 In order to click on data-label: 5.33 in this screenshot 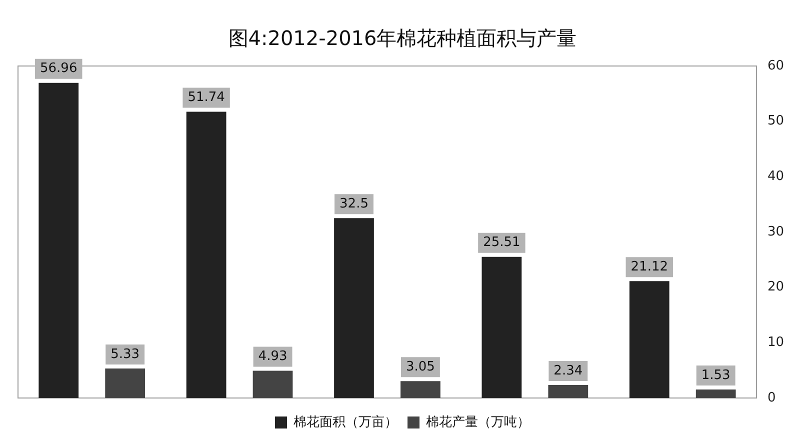, I will do `click(125, 354)`.